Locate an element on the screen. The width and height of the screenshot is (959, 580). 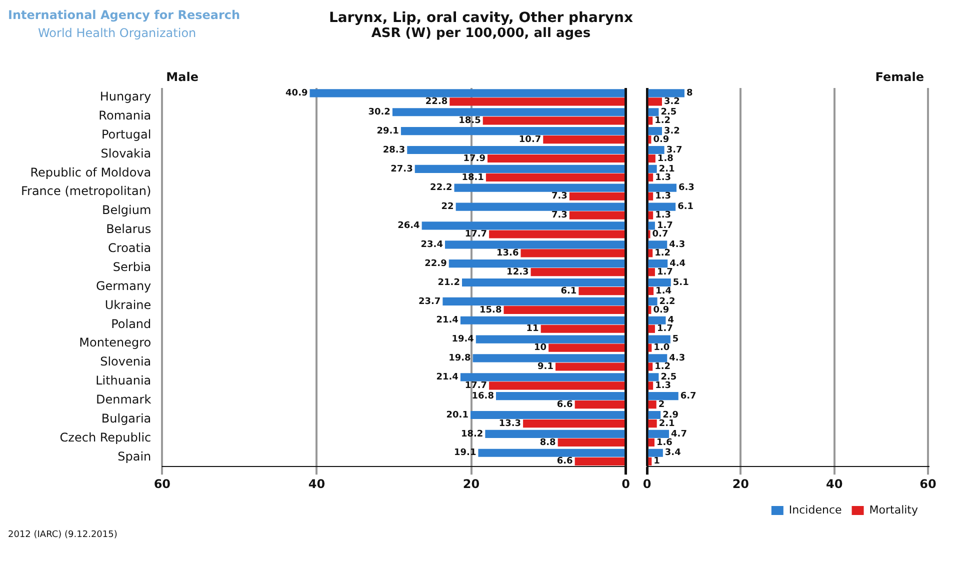
y-tick-label: Portugal is located at coordinates (126, 134).